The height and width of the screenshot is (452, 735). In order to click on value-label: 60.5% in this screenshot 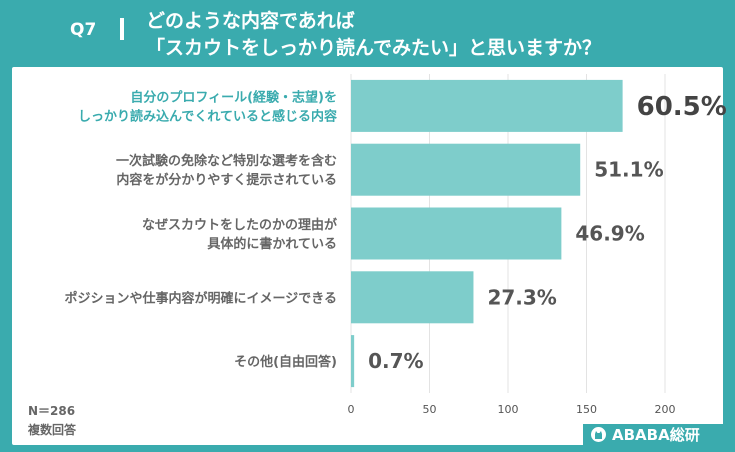, I will do `click(682, 107)`.